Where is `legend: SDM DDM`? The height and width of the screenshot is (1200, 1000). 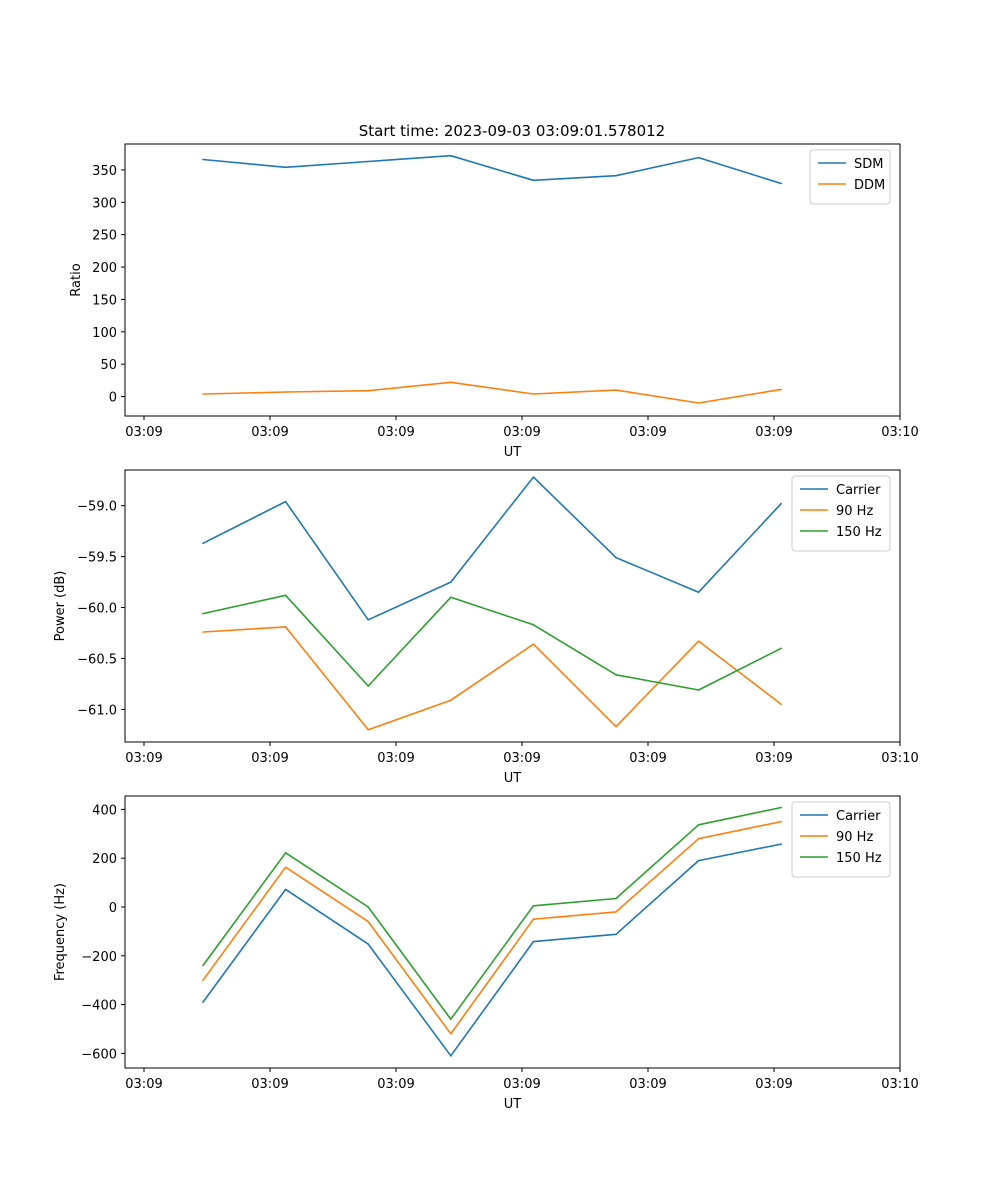 legend: SDM DDM is located at coordinates (850, 177).